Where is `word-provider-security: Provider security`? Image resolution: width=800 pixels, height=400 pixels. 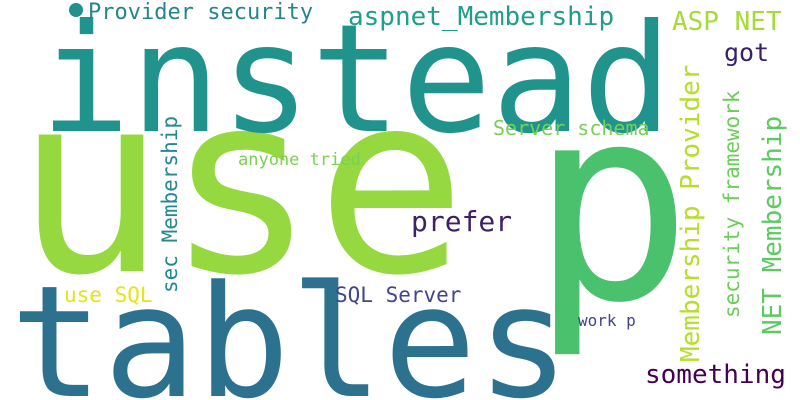 word-provider-security: Provider security is located at coordinates (201, 12).